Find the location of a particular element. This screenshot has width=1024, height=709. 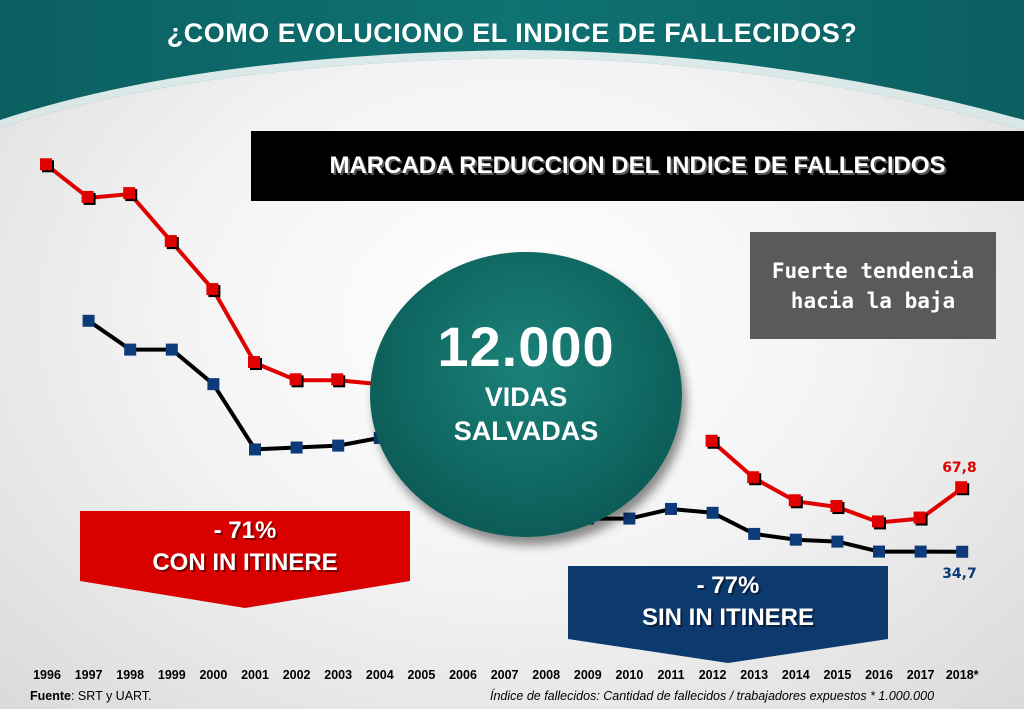

x-tick-label: 2004 is located at coordinates (380, 675).